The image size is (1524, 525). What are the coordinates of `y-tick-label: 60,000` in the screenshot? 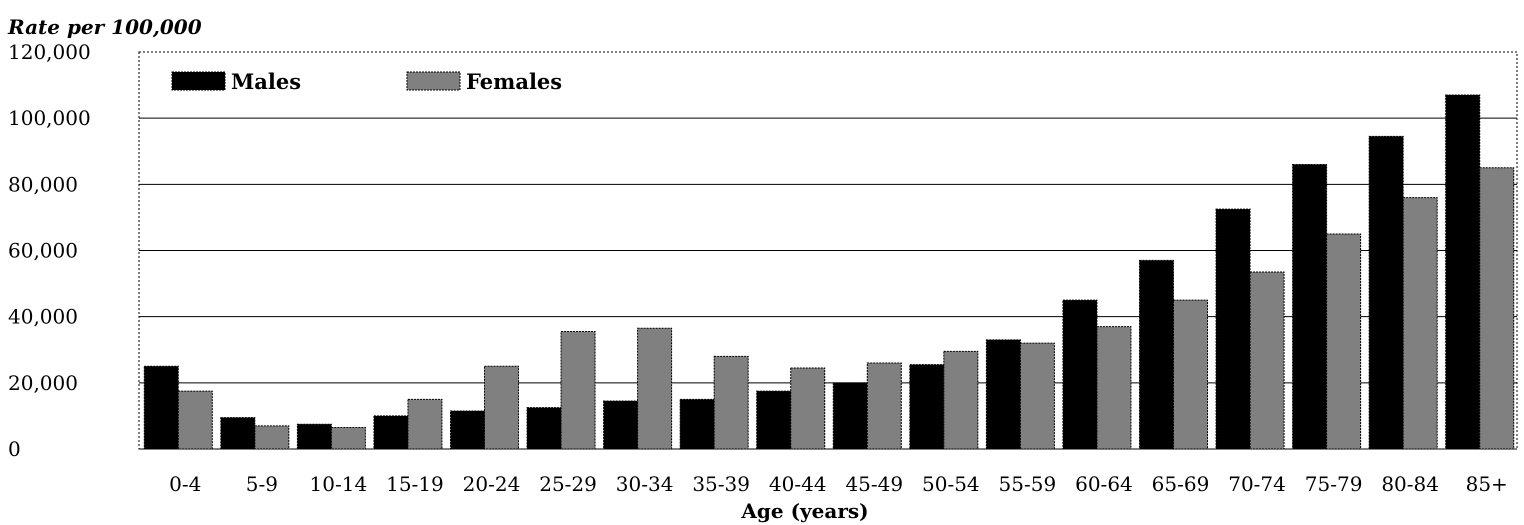 It's located at (43, 251).